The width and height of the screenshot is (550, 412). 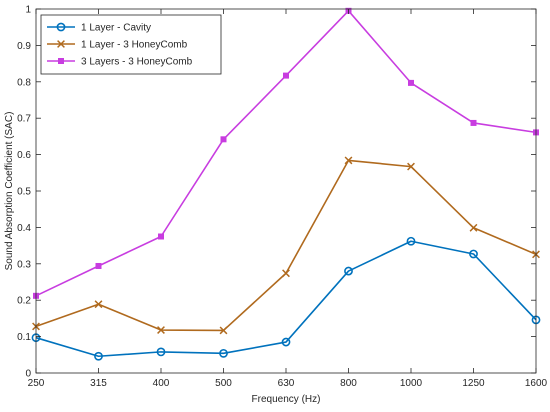 I want to click on y-tick-label: 0.6, so click(x=24, y=155).